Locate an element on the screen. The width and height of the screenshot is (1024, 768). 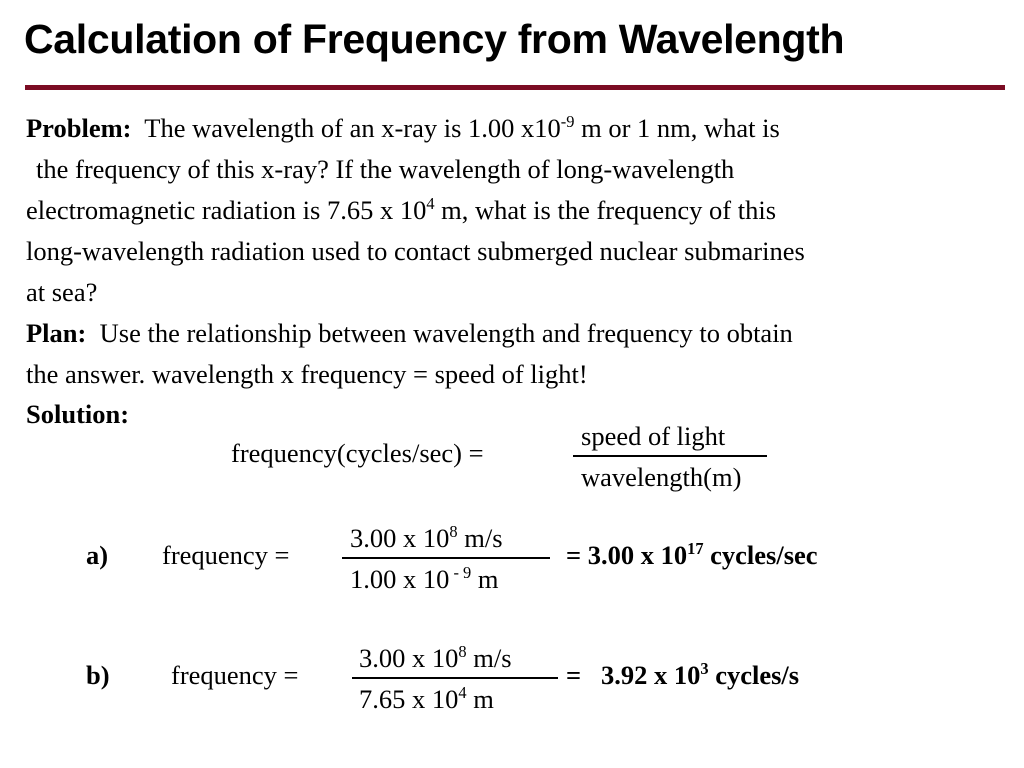
part-b-result: 3.92 x 103 cycles/s is located at coordinates (700, 674).